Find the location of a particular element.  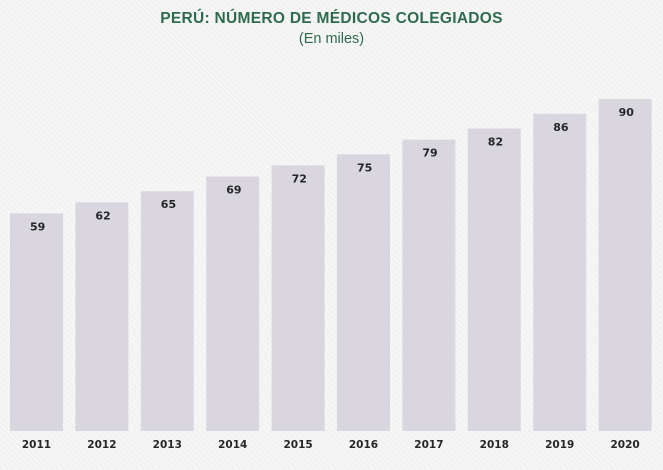

x-tick-label-2011: 2011 is located at coordinates (36, 445).